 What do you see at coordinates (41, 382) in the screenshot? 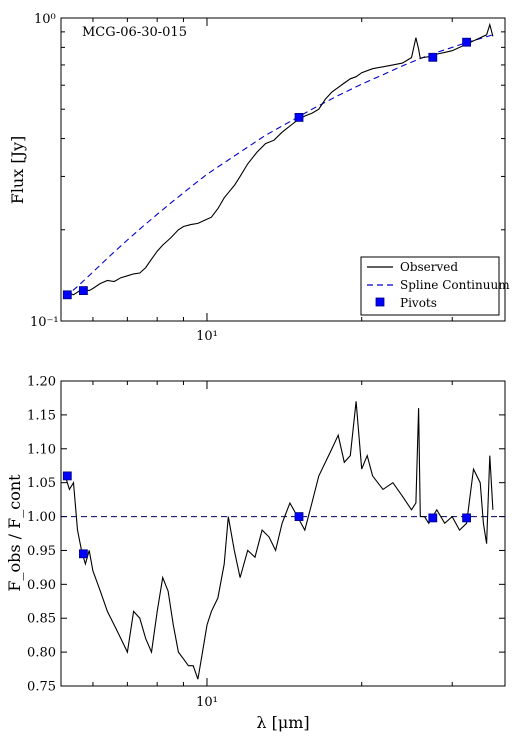
I see `bottom-ytick-label-9: 1.20` at bounding box center [41, 382].